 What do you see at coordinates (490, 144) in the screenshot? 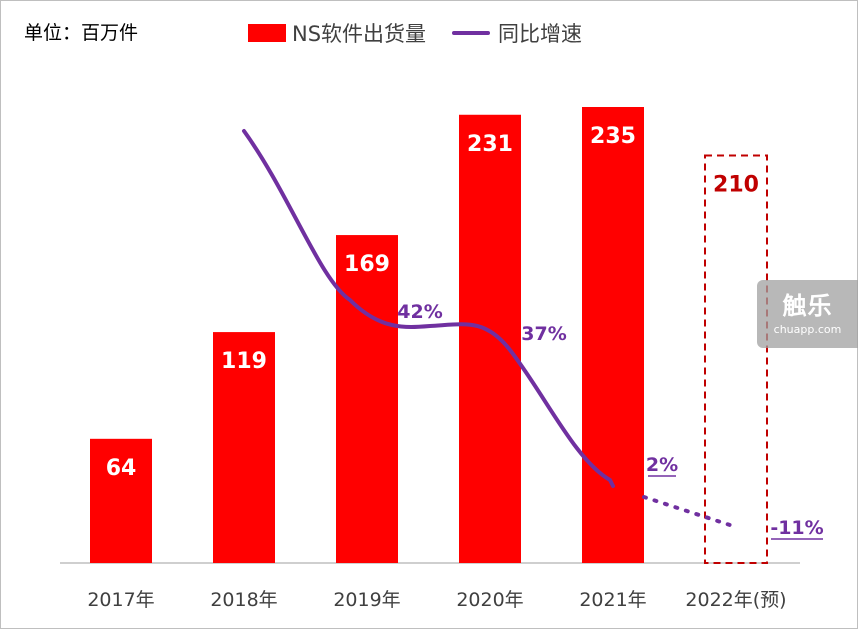
I see `bar-value-label-3: 231` at bounding box center [490, 144].